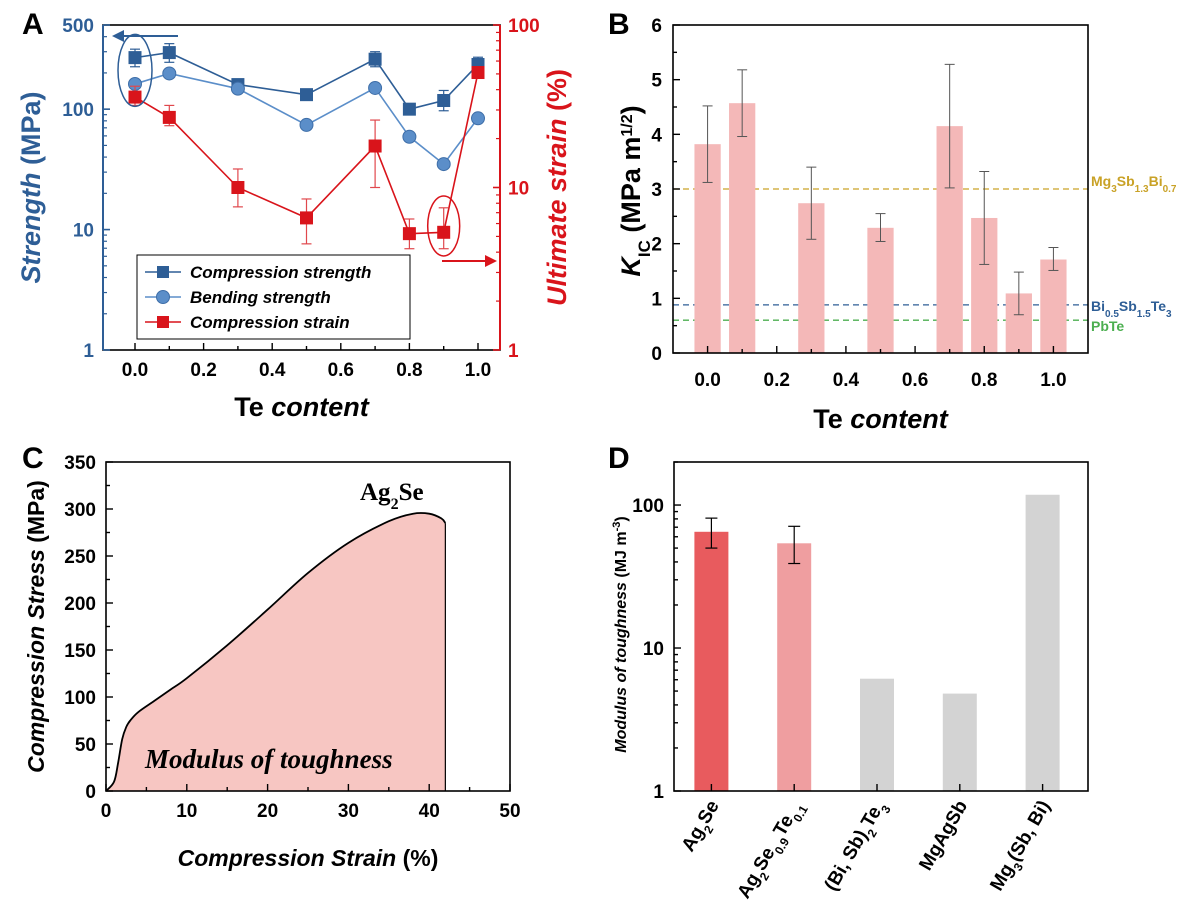 The width and height of the screenshot is (1200, 913). I want to click on x-tick-label: Ag2Se, so click(703, 827).